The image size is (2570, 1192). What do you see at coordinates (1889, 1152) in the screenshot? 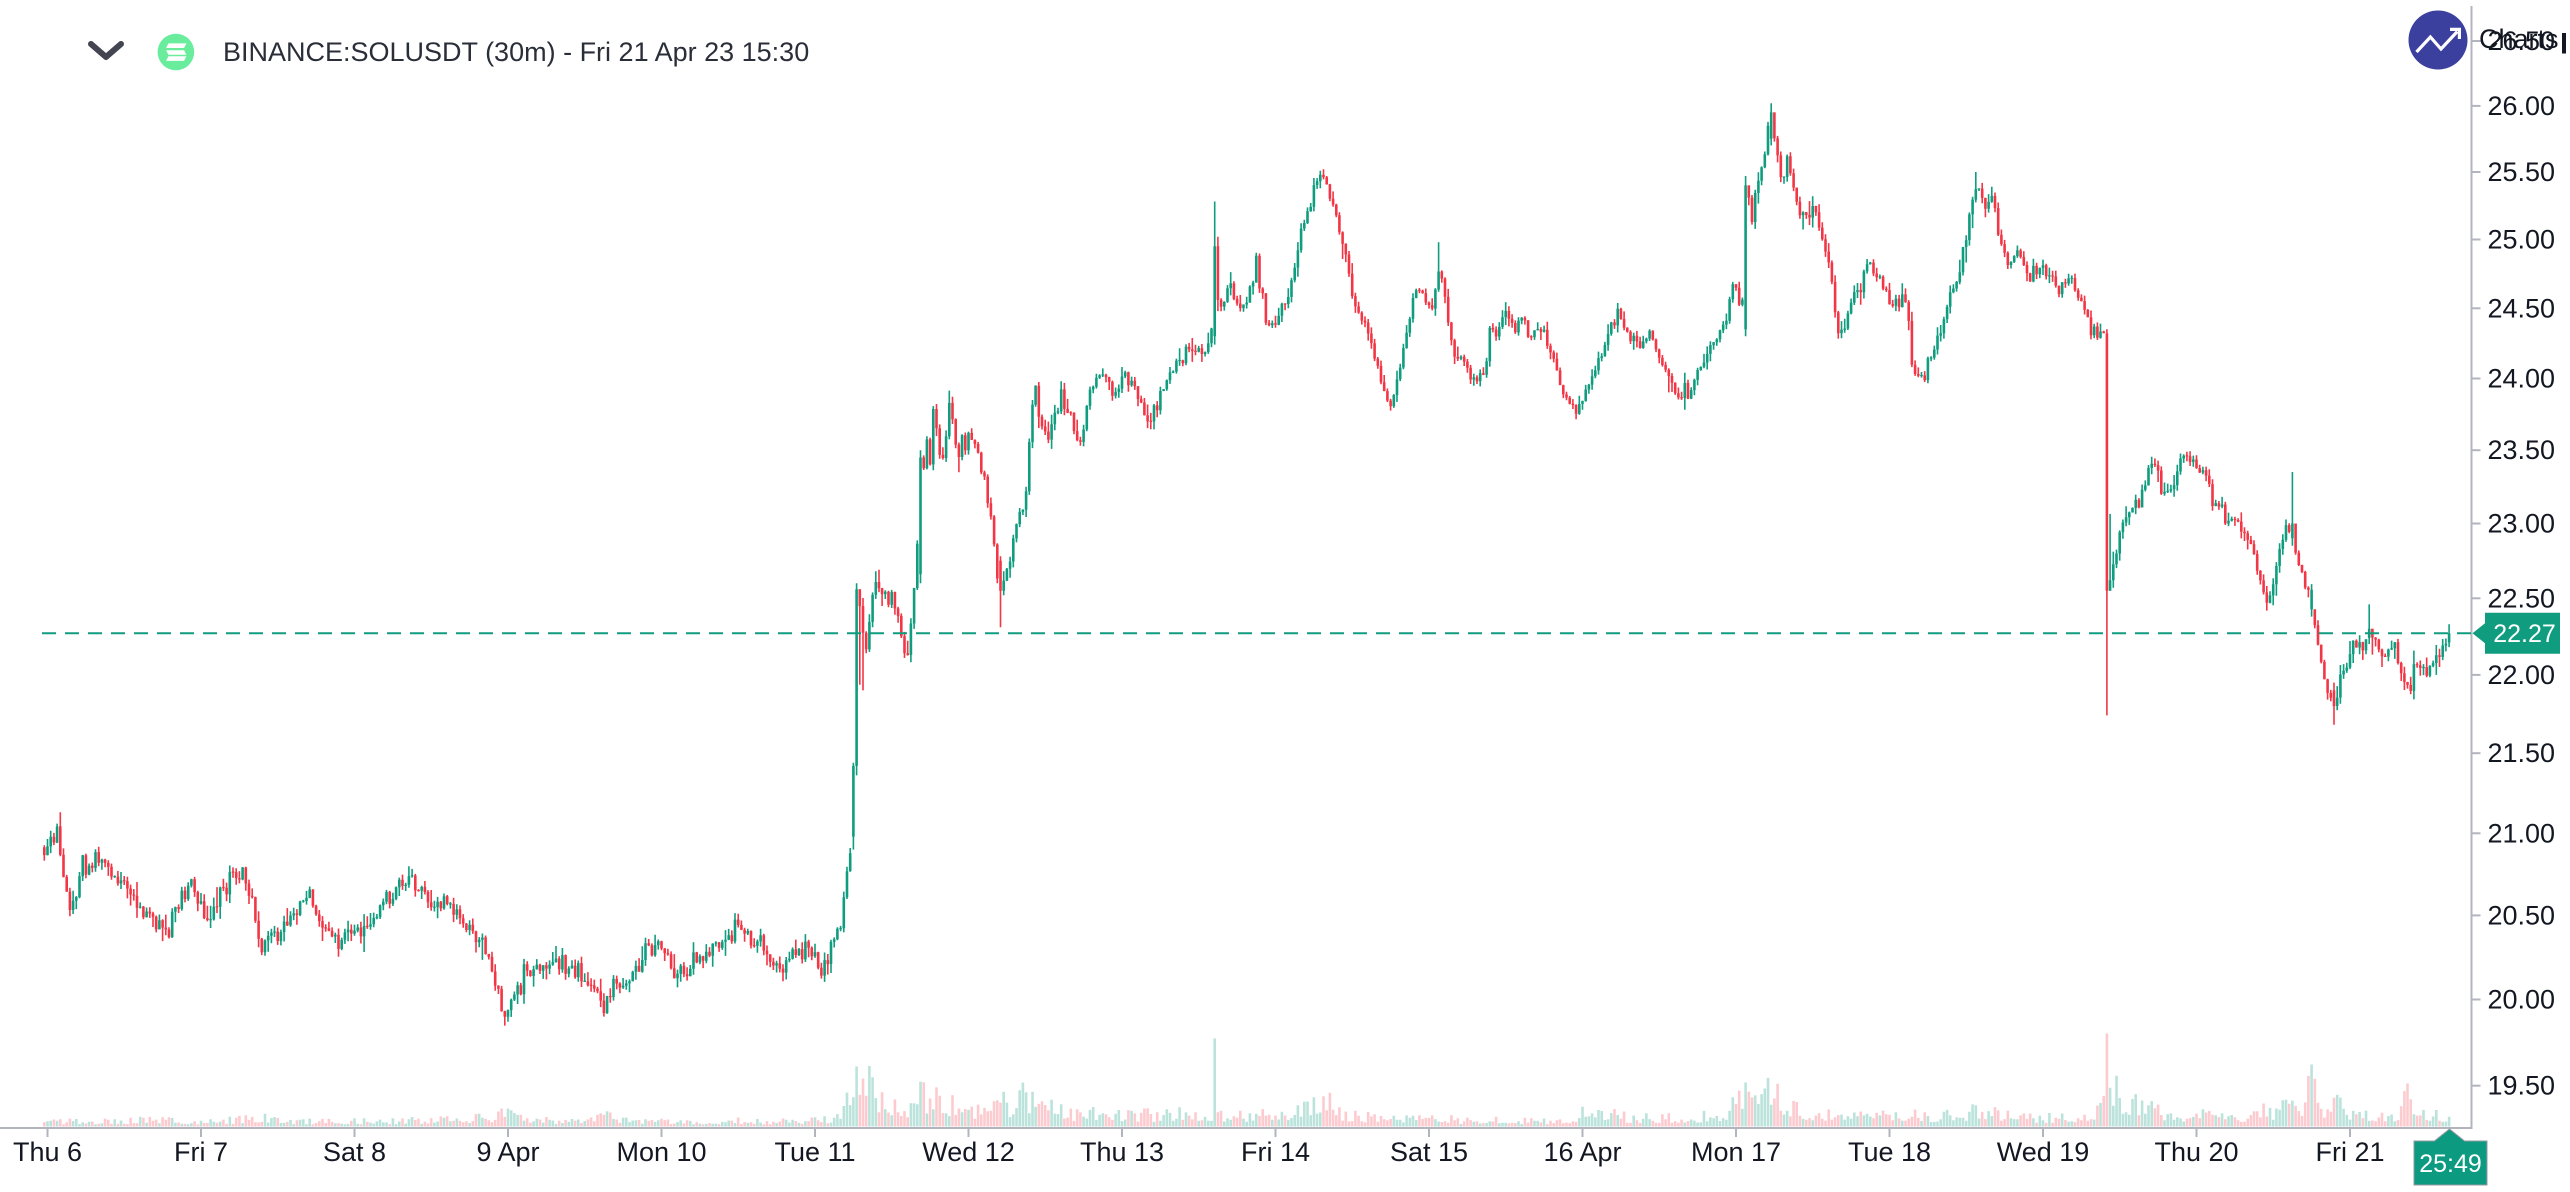
I see `svg-text: Tue 18` at bounding box center [1889, 1152].